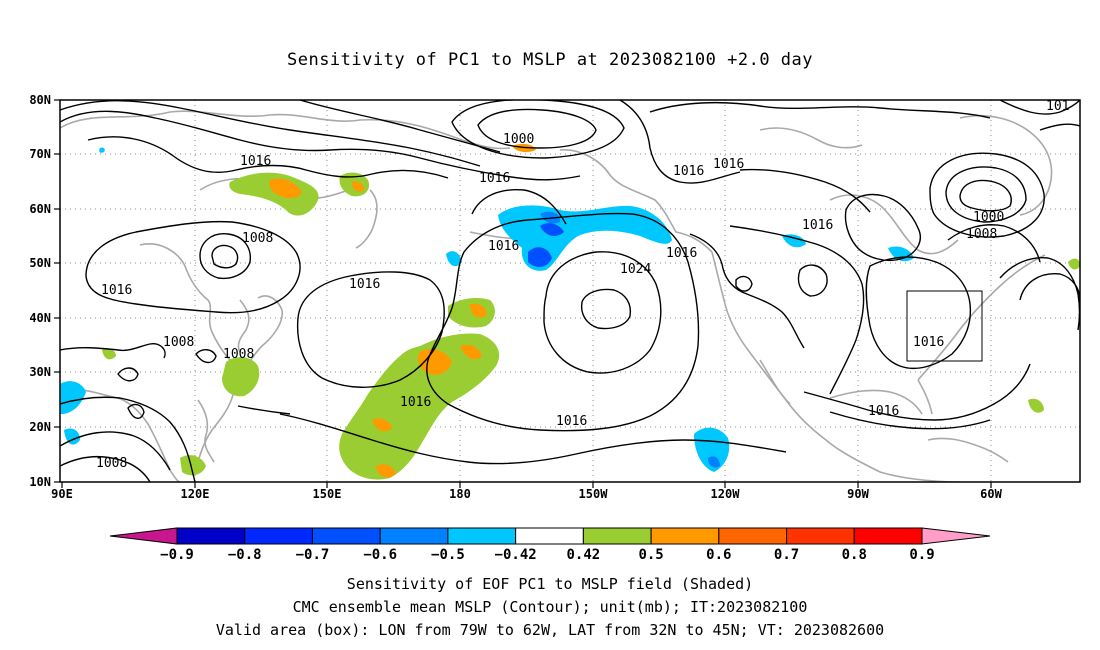 The width and height of the screenshot is (1100, 650). What do you see at coordinates (243, 326) in the screenshot?
I see `coast-korea` at bounding box center [243, 326].